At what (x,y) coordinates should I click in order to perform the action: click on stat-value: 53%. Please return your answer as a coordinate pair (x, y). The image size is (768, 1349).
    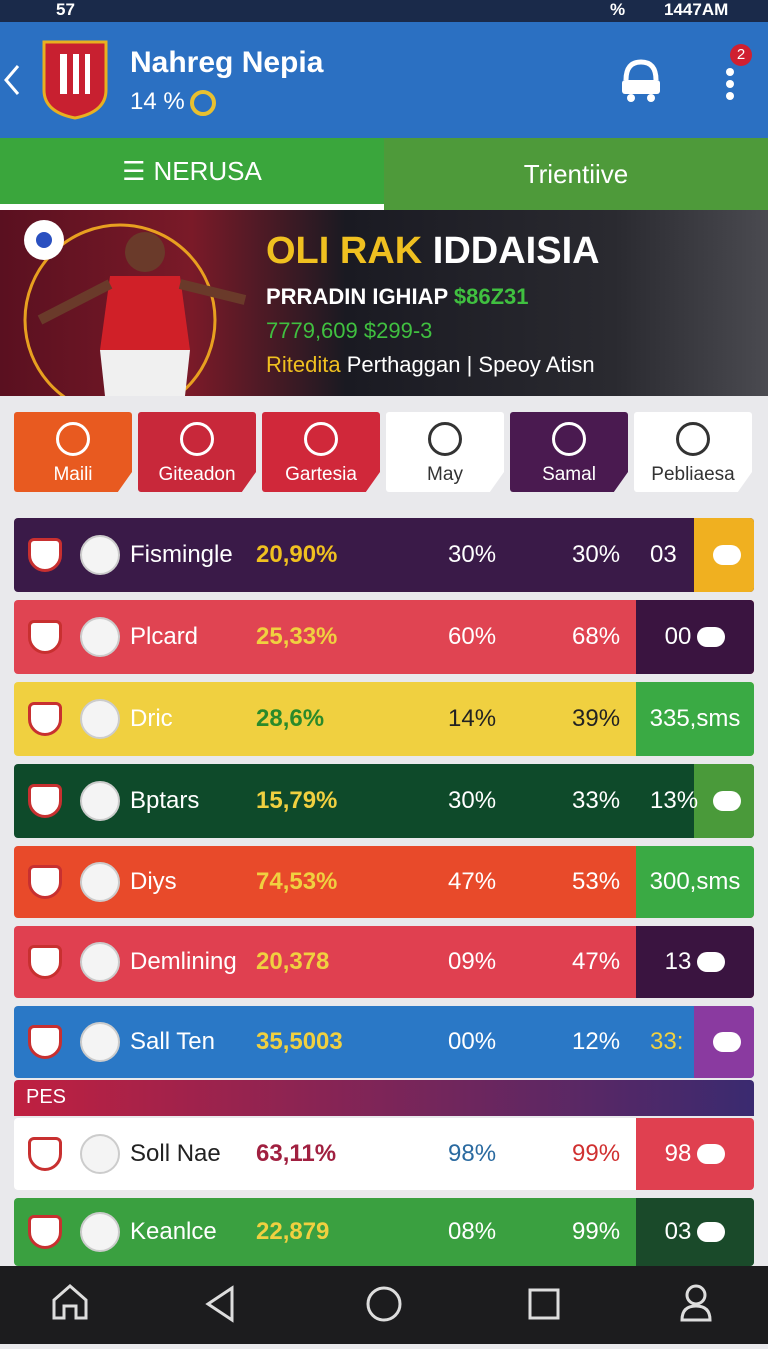
    Looking at the image, I should click on (596, 881).